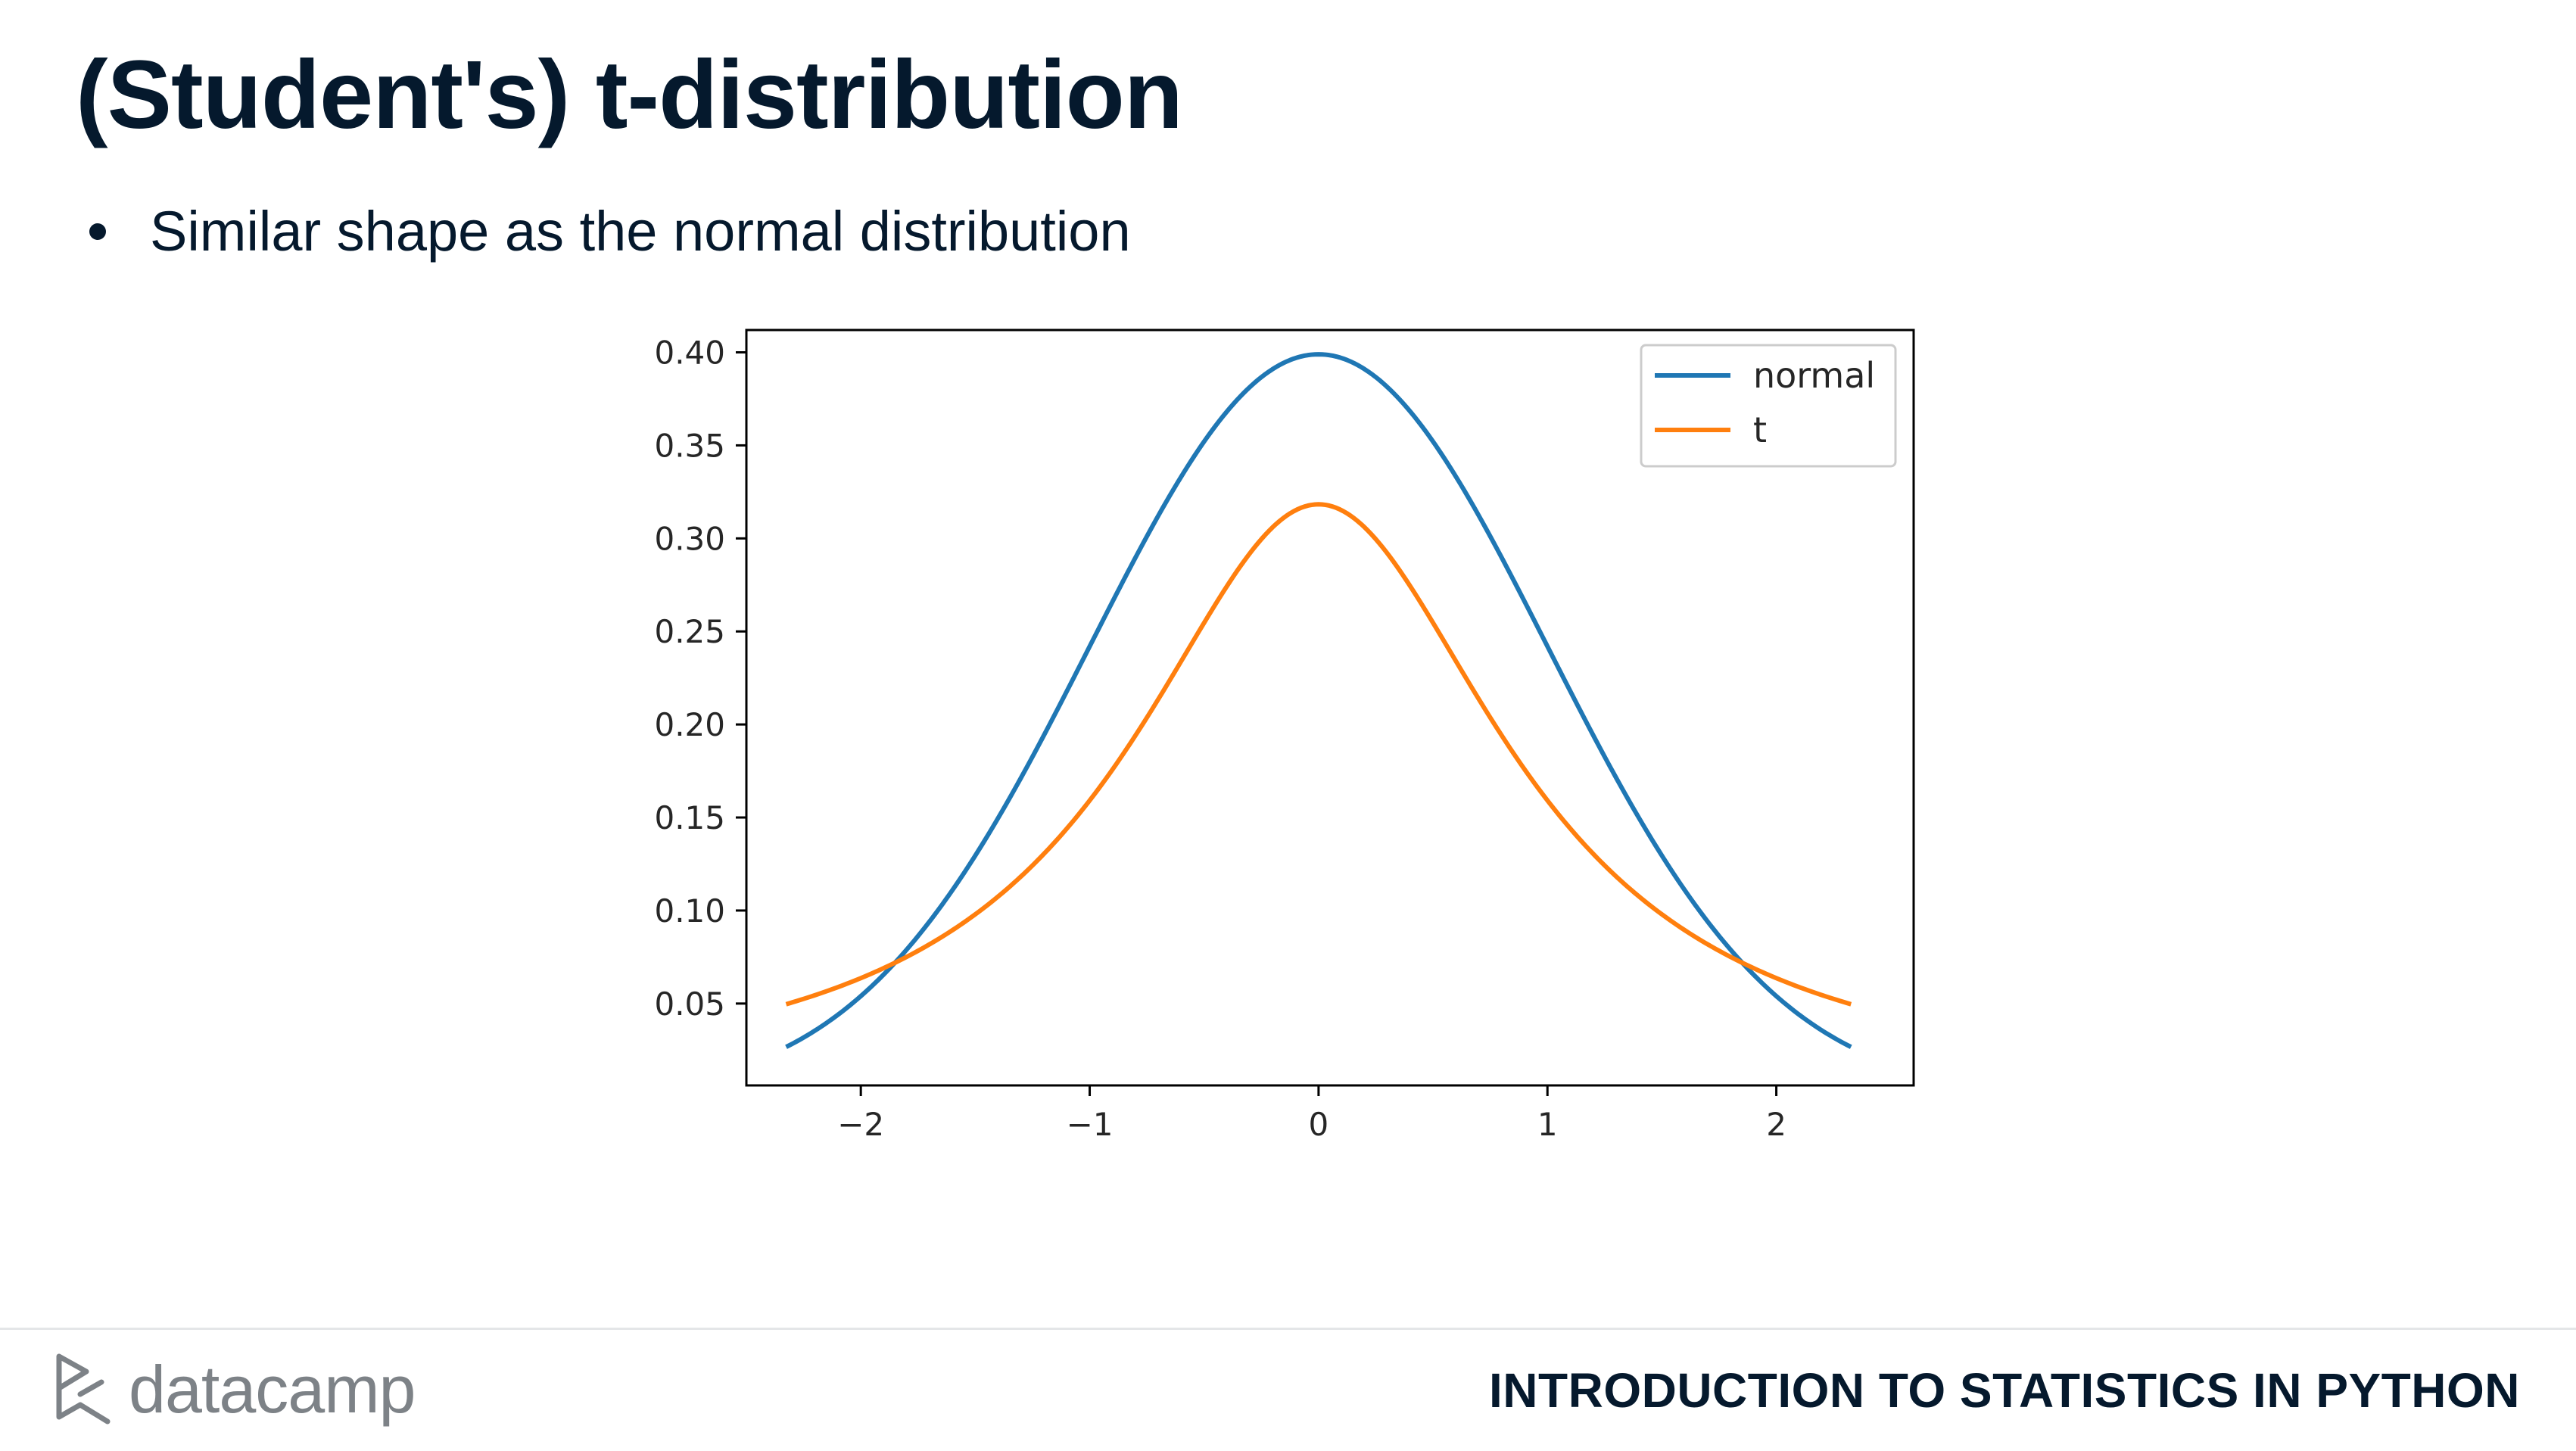 The width and height of the screenshot is (2576, 1451). What do you see at coordinates (689, 817) in the screenshot?
I see `y-tick-label: 0.15` at bounding box center [689, 817].